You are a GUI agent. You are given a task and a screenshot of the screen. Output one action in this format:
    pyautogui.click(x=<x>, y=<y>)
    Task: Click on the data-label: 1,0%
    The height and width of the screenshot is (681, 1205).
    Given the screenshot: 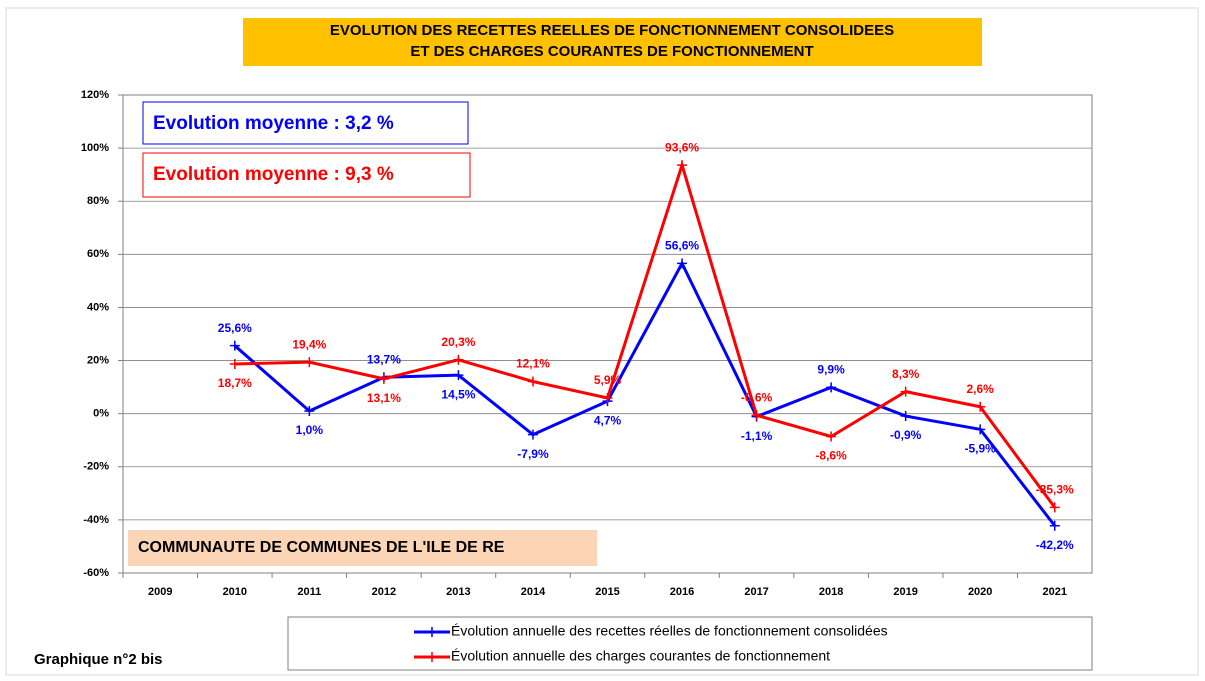 What is the action you would take?
    pyautogui.click(x=310, y=430)
    